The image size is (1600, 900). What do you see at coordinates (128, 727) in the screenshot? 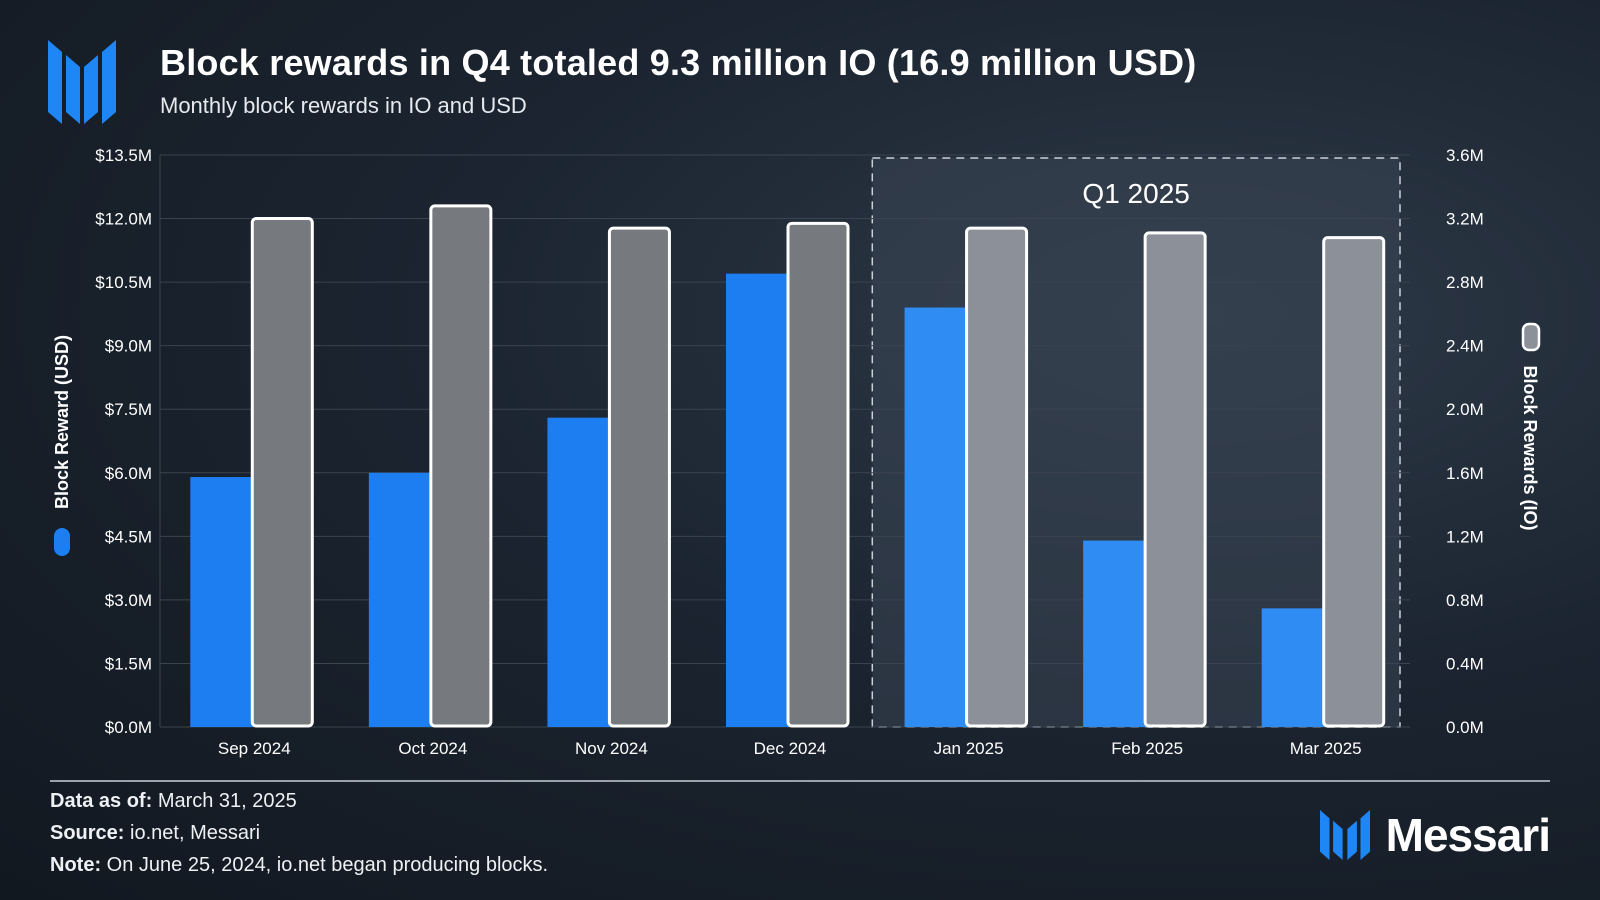
I see `y-left-tick-label: $0.0M` at bounding box center [128, 727].